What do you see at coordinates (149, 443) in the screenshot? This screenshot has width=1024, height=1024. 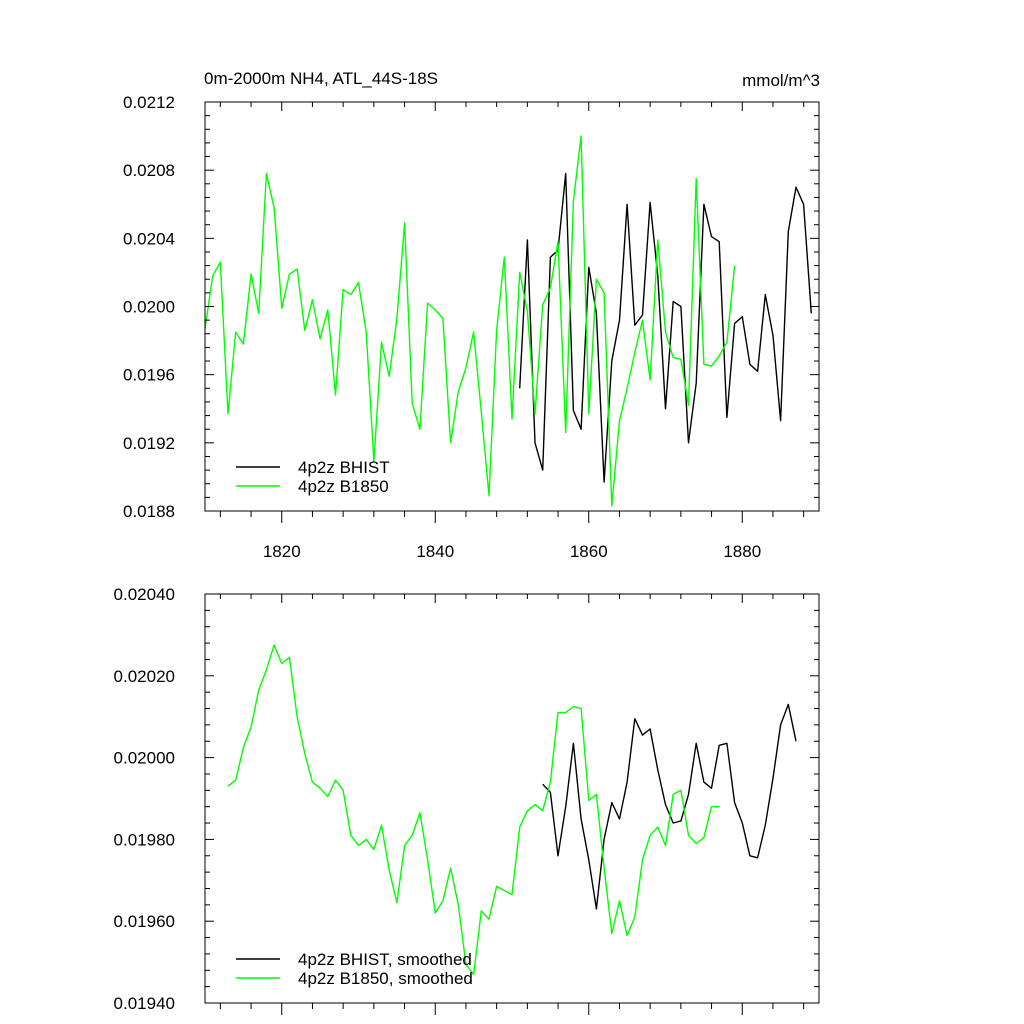 I see `y-tick-label: 0.0192` at bounding box center [149, 443].